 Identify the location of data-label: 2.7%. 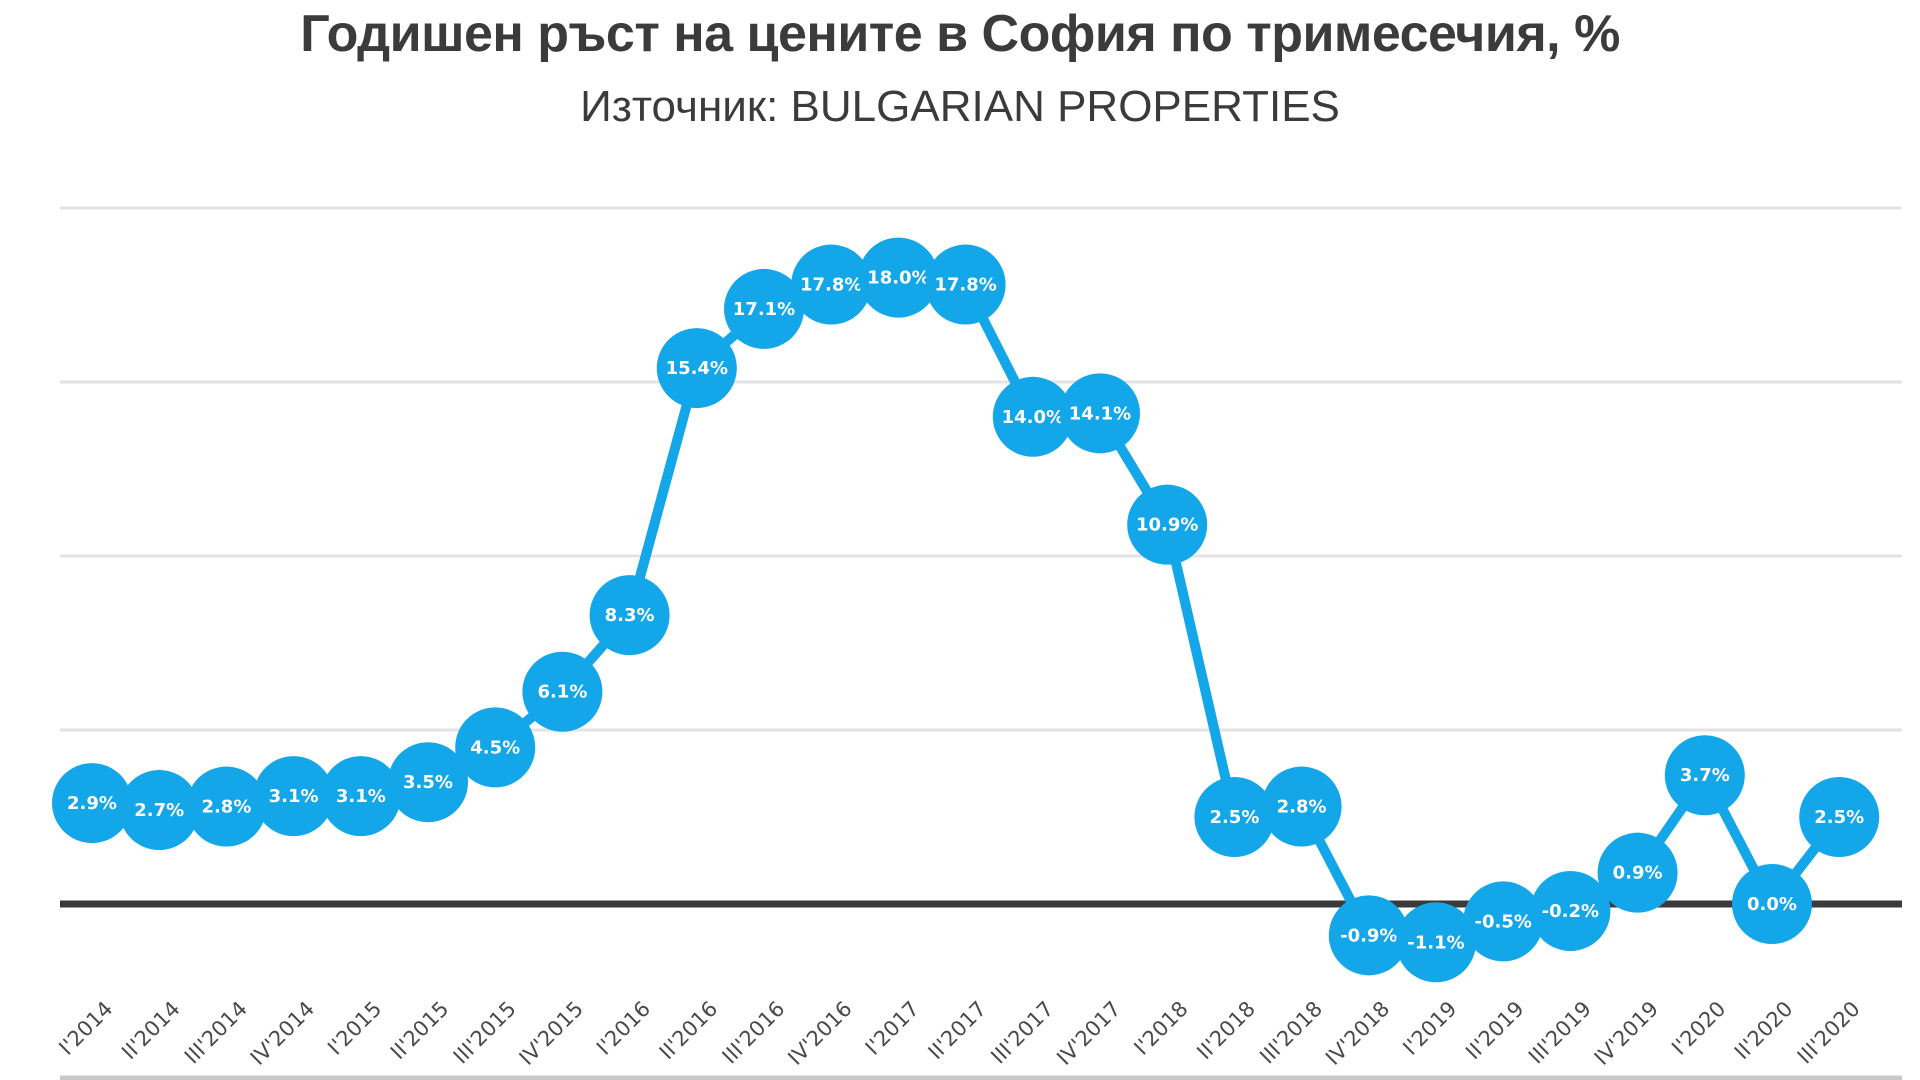
(159, 810).